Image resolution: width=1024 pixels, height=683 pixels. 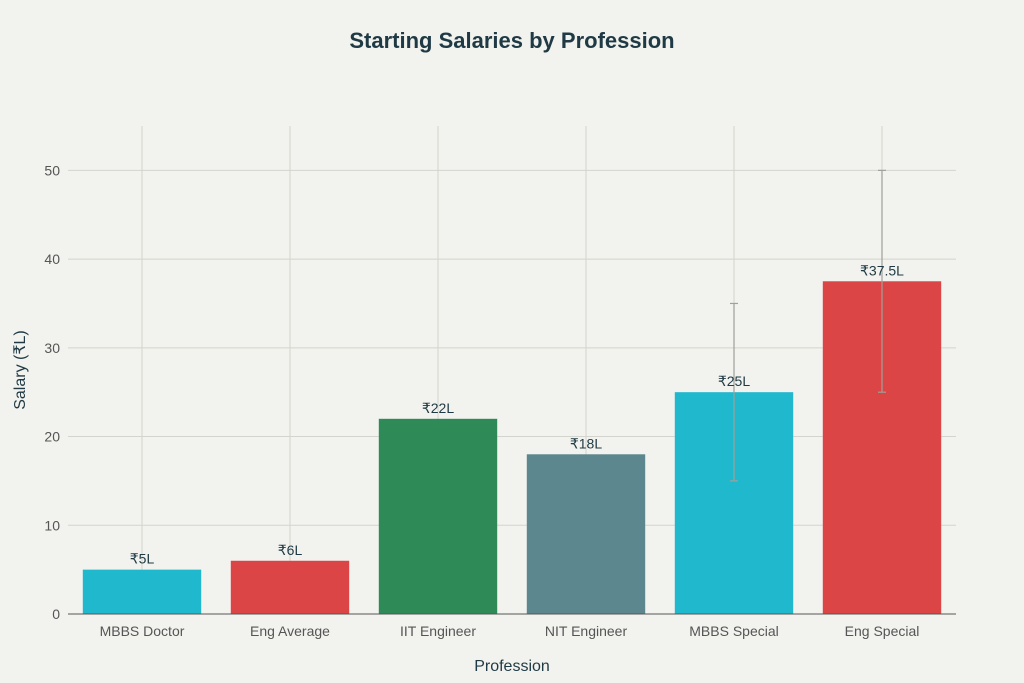 I want to click on y-tick-label: 20, so click(x=52, y=437).